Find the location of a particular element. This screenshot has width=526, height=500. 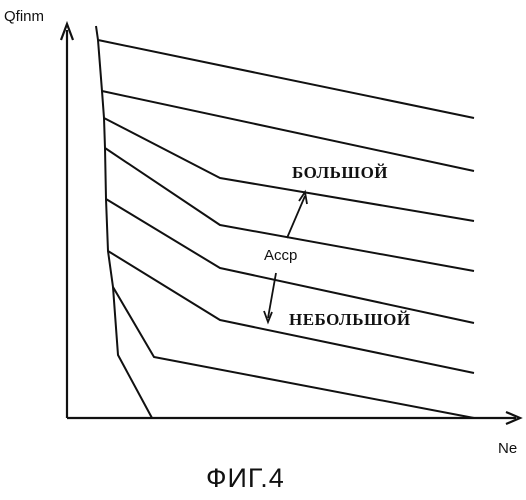

large-value-label: БОЛЬШОЙ is located at coordinates (340, 172).